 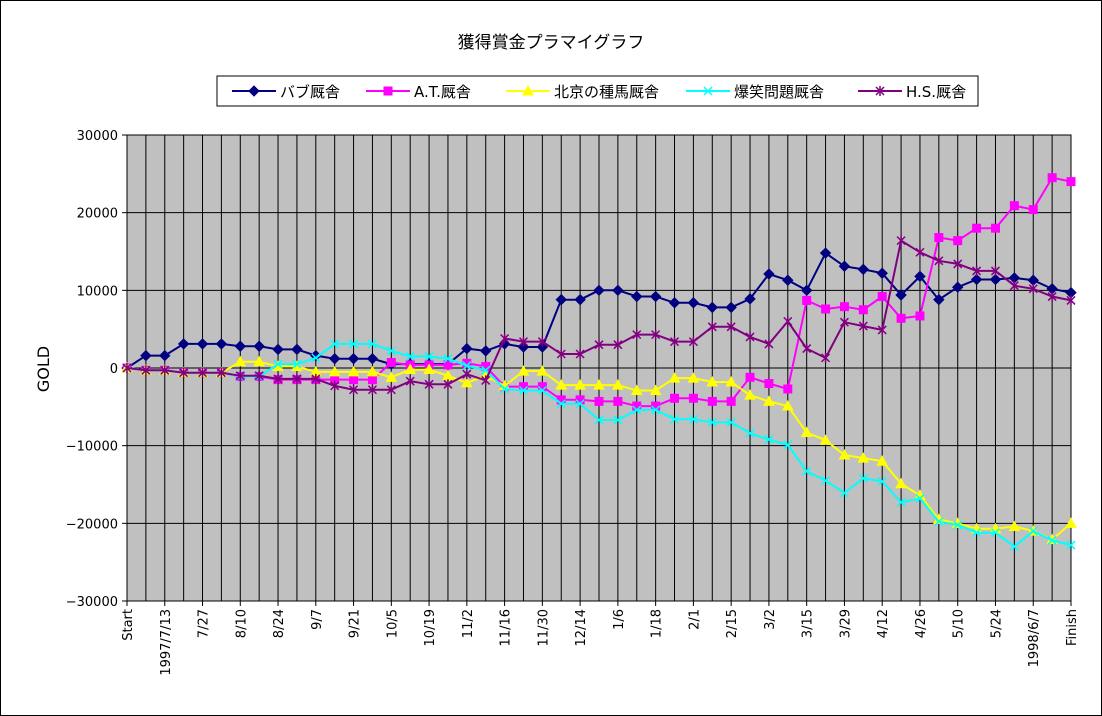 What do you see at coordinates (770, 619) in the screenshot?
I see `x-tick-label: 3/2` at bounding box center [770, 619].